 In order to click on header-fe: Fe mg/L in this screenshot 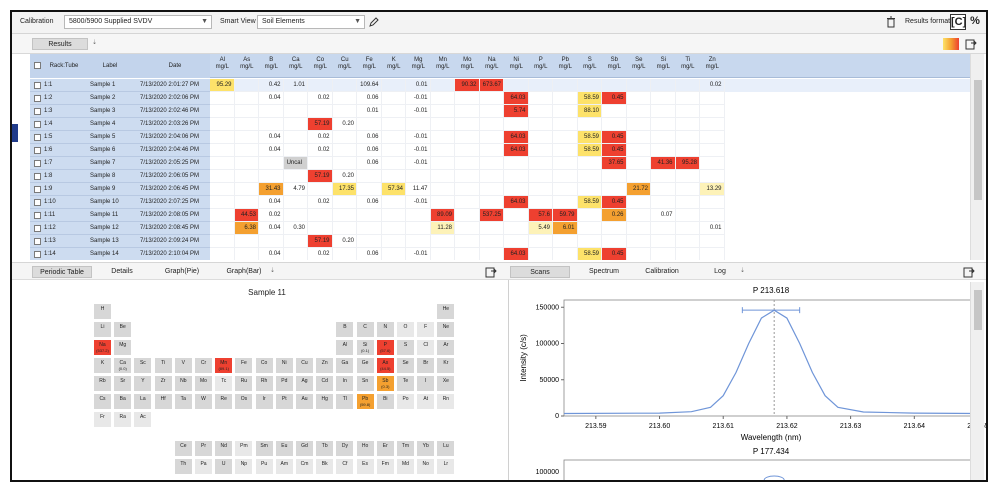, I will do `click(369, 64)`.